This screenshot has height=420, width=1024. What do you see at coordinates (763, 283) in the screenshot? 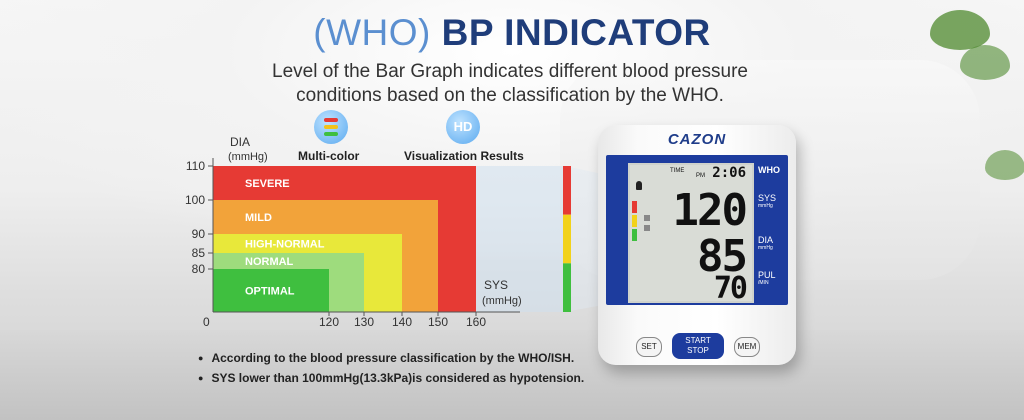
I see `pul-unit: /MIN` at bounding box center [763, 283].